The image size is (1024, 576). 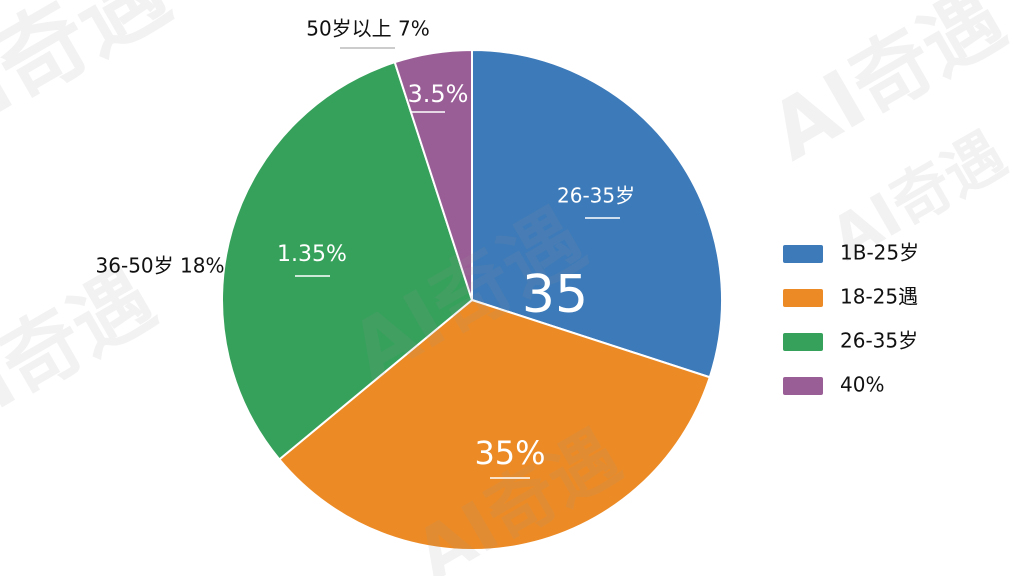 What do you see at coordinates (509, 453) in the screenshot?
I see `annotation: 35%` at bounding box center [509, 453].